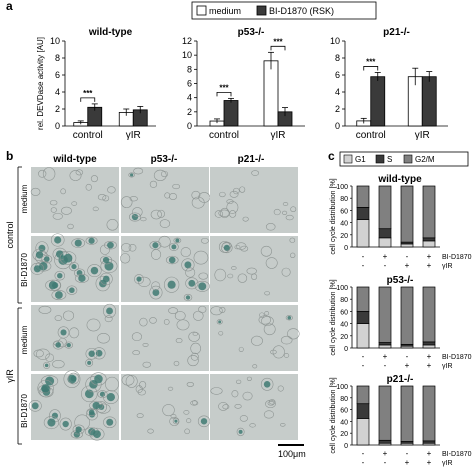  Describe the element at coordinates (407, 453) in the screenshot. I see `bi-d1870-mark: -` at that location.